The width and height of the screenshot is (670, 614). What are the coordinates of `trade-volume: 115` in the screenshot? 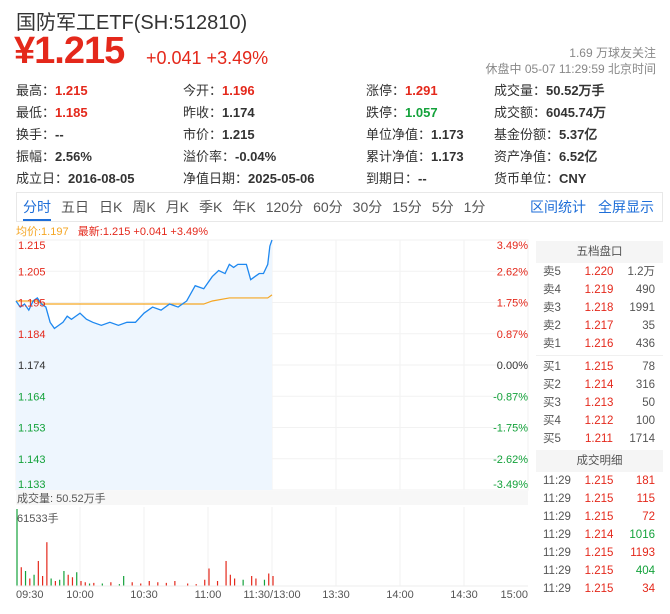 It's located at (645, 499).